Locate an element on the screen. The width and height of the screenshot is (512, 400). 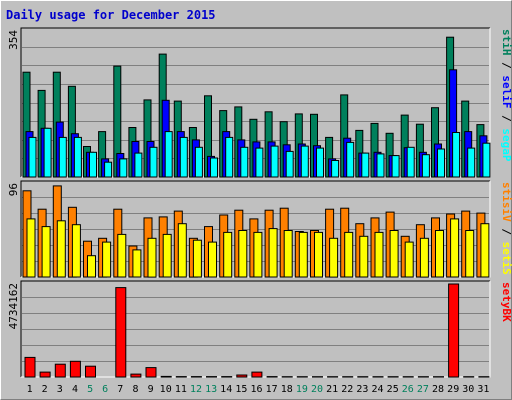
x-tick-label-day-9: 9 is located at coordinates (151, 389).